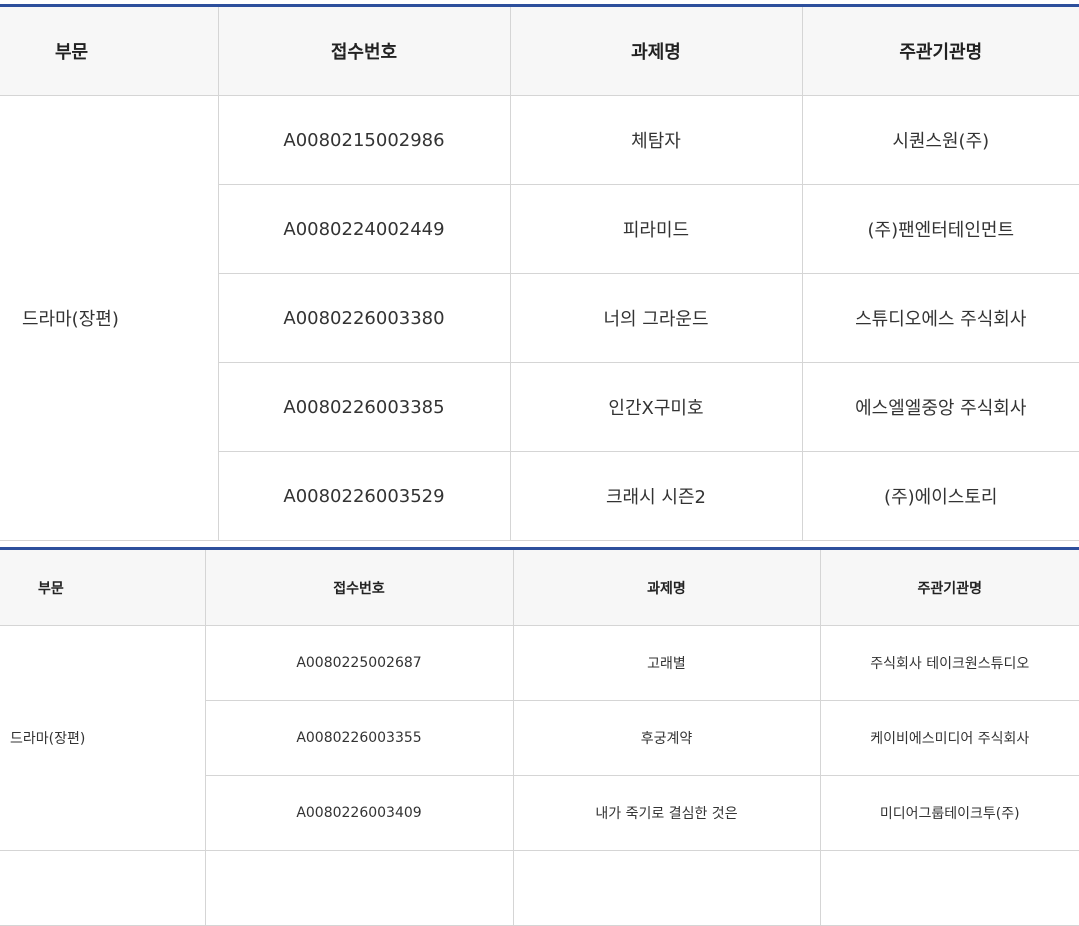 The width and height of the screenshot is (1079, 926). What do you see at coordinates (940, 318) in the screenshot?
I see `org-cell: 스튜디오에스 주식회사` at bounding box center [940, 318].